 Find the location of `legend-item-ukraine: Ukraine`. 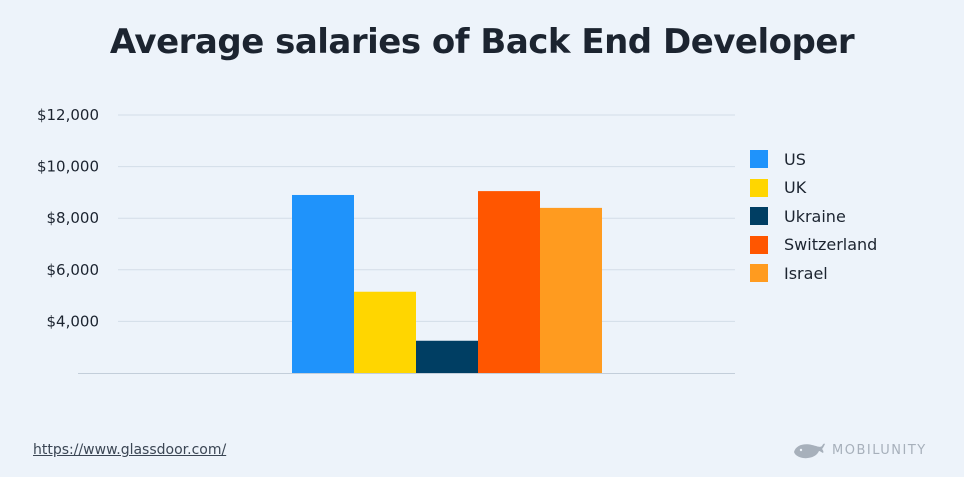

legend-item-ukraine: Ukraine is located at coordinates (813, 216).